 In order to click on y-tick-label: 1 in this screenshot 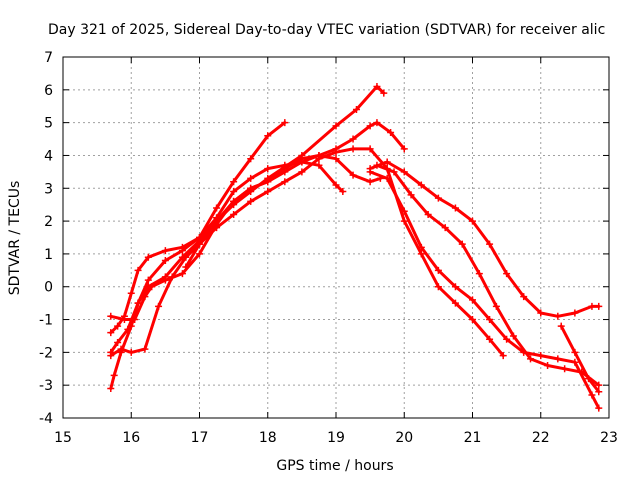, I will do `click(48, 255)`.